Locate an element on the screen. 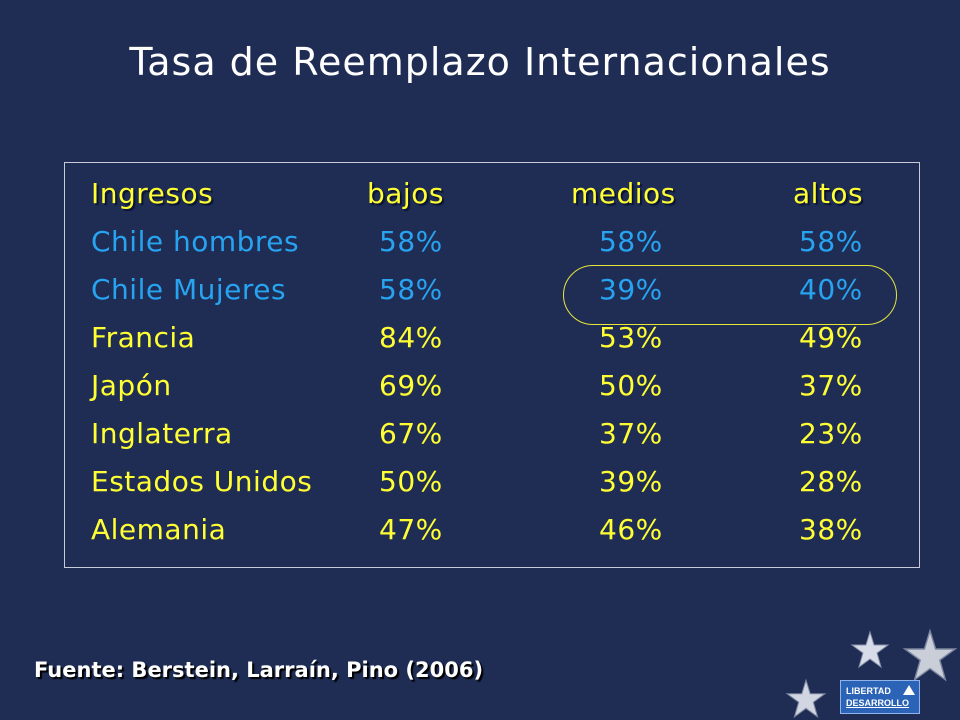 Image resolution: width=960 pixels, height=720 pixels. row-label: Alemania is located at coordinates (159, 529).